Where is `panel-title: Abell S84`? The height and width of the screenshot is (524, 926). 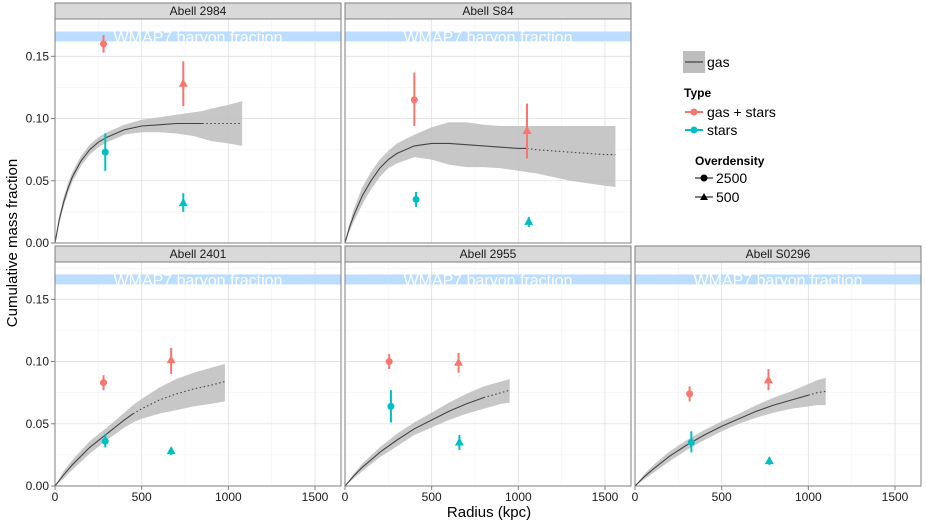
panel-title: Abell S84 is located at coordinates (488, 11).